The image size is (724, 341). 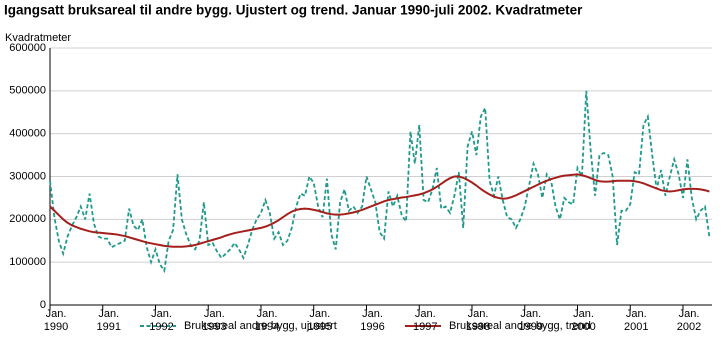 I want to click on x-tick-label: Jan. 1997, so click(x=425, y=320).